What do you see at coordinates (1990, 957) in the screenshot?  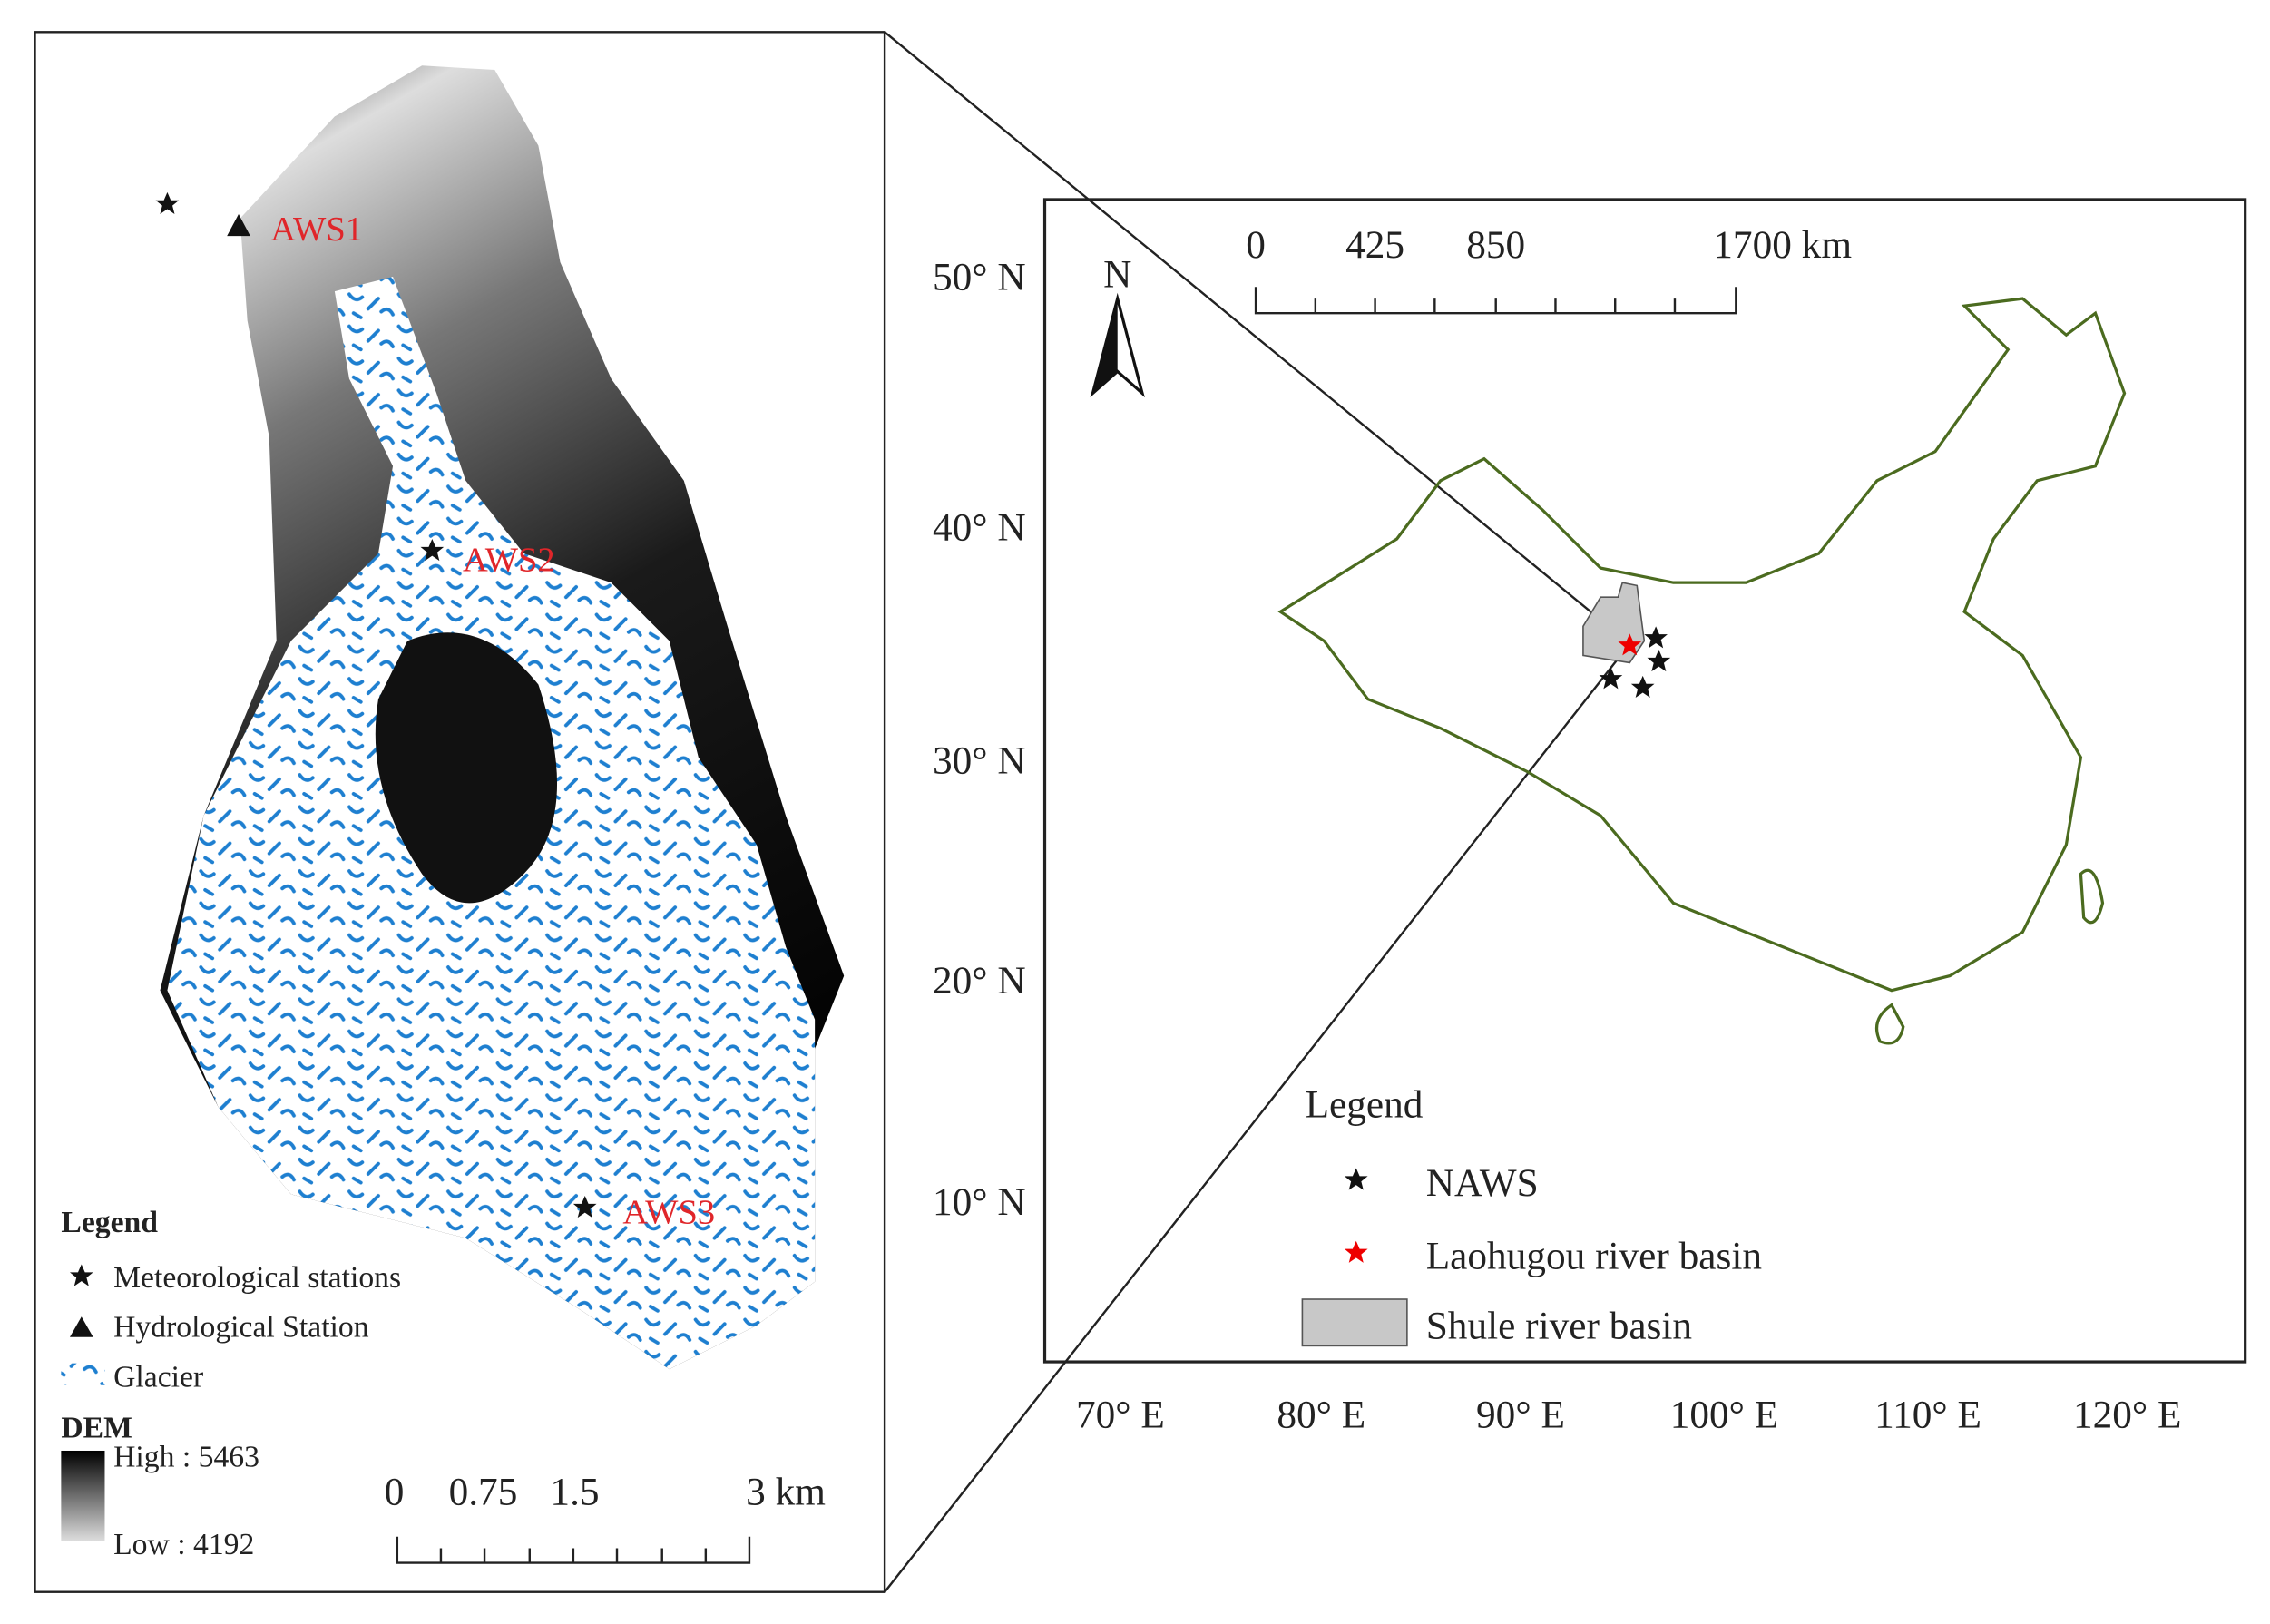 I see `islands` at bounding box center [1990, 957].